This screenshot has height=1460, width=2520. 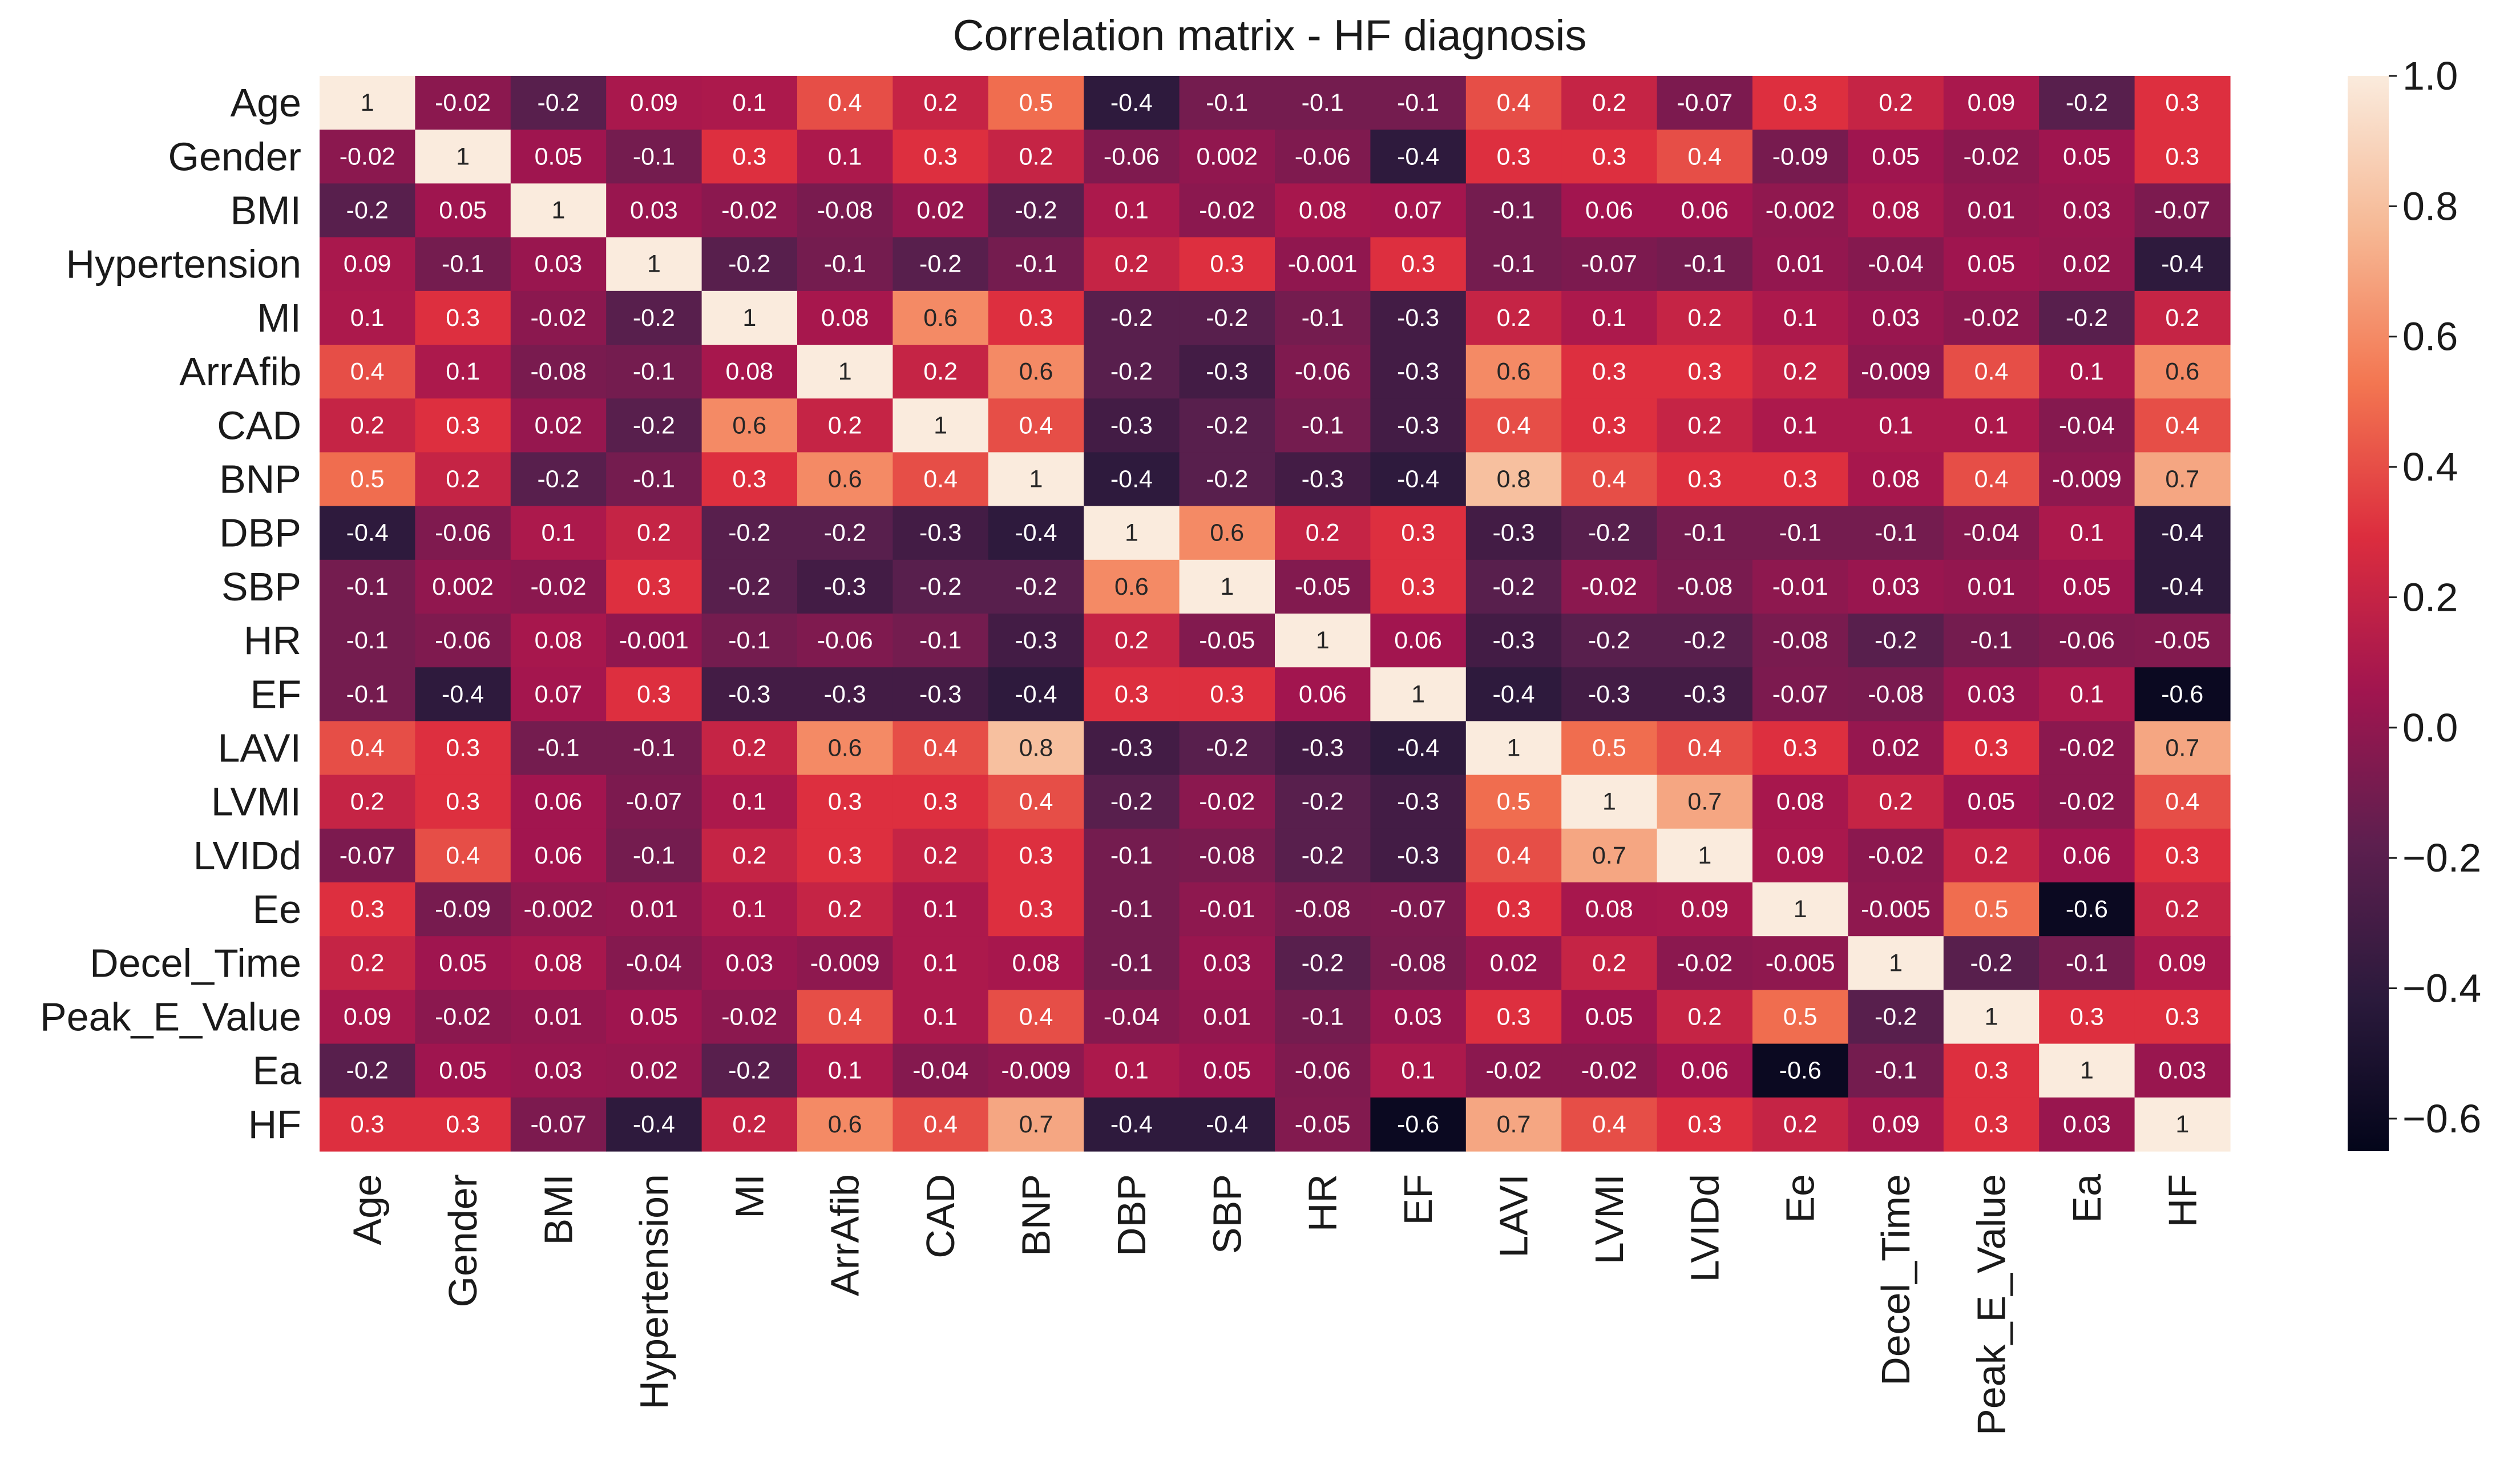 What do you see at coordinates (170, 1017) in the screenshot?
I see `y-tick-label: Peak_E_Value` at bounding box center [170, 1017].